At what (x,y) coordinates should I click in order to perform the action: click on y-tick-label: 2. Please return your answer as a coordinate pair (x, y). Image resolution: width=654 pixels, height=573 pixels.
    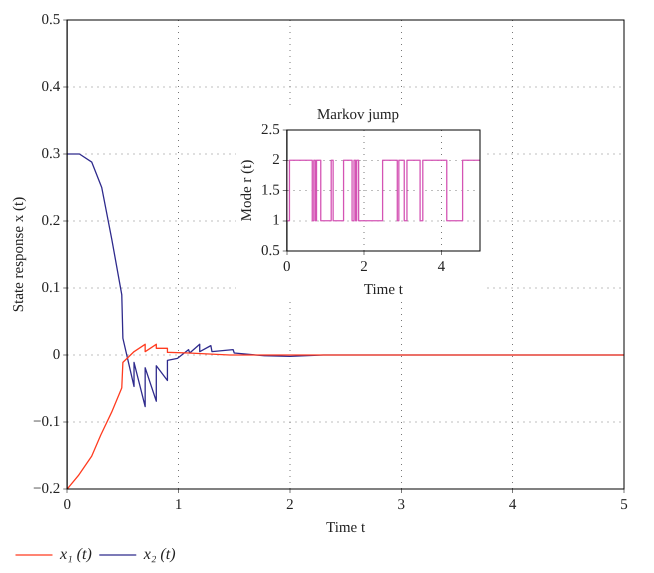
    Looking at the image, I should click on (276, 160).